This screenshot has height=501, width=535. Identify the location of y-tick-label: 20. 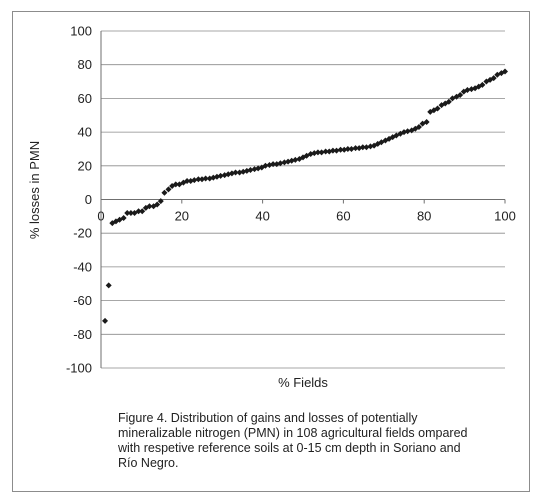
(85, 165).